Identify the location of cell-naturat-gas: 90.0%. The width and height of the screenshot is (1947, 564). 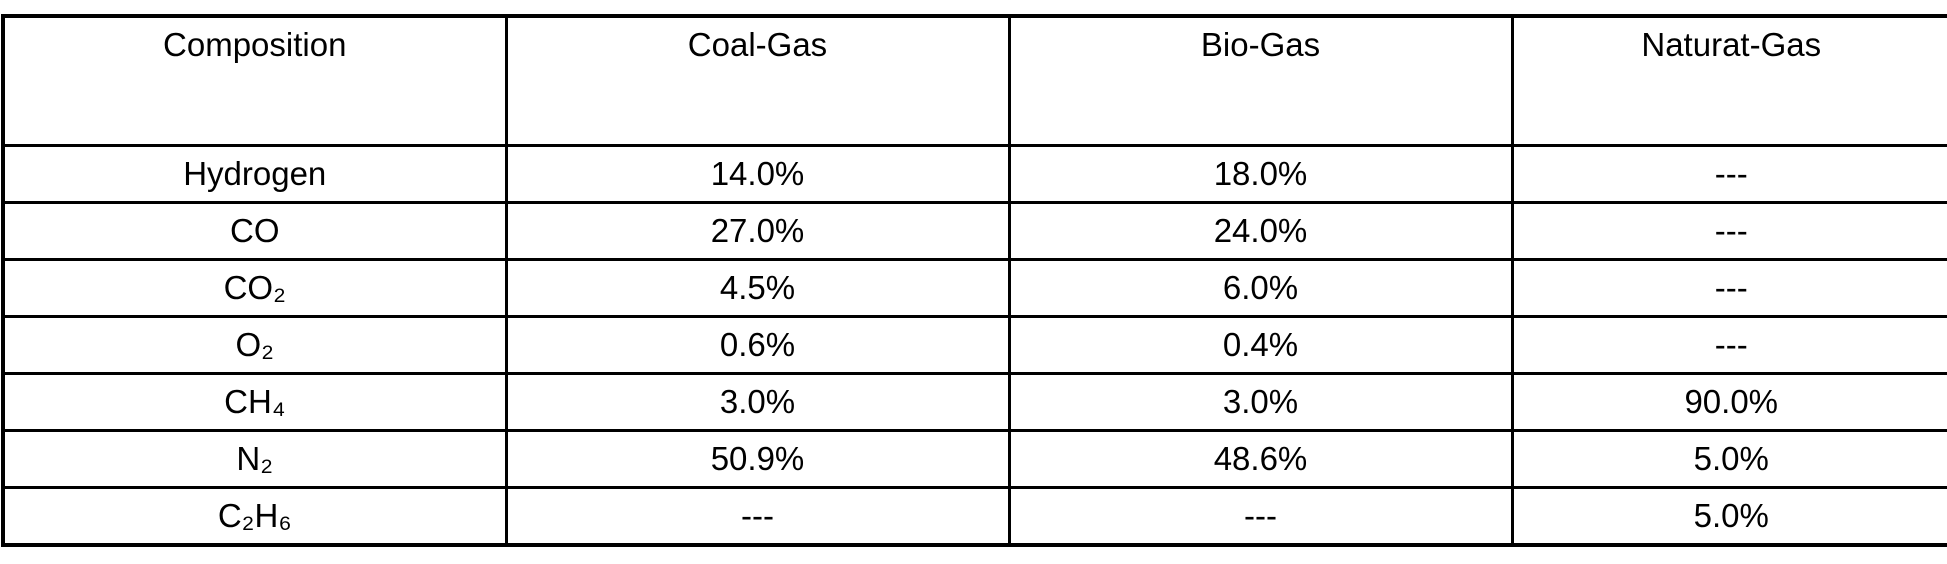
(1728, 402).